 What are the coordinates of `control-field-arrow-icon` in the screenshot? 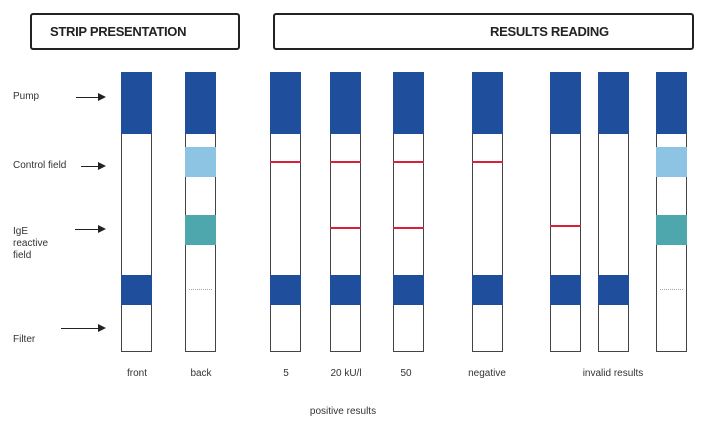 It's located at (93, 166).